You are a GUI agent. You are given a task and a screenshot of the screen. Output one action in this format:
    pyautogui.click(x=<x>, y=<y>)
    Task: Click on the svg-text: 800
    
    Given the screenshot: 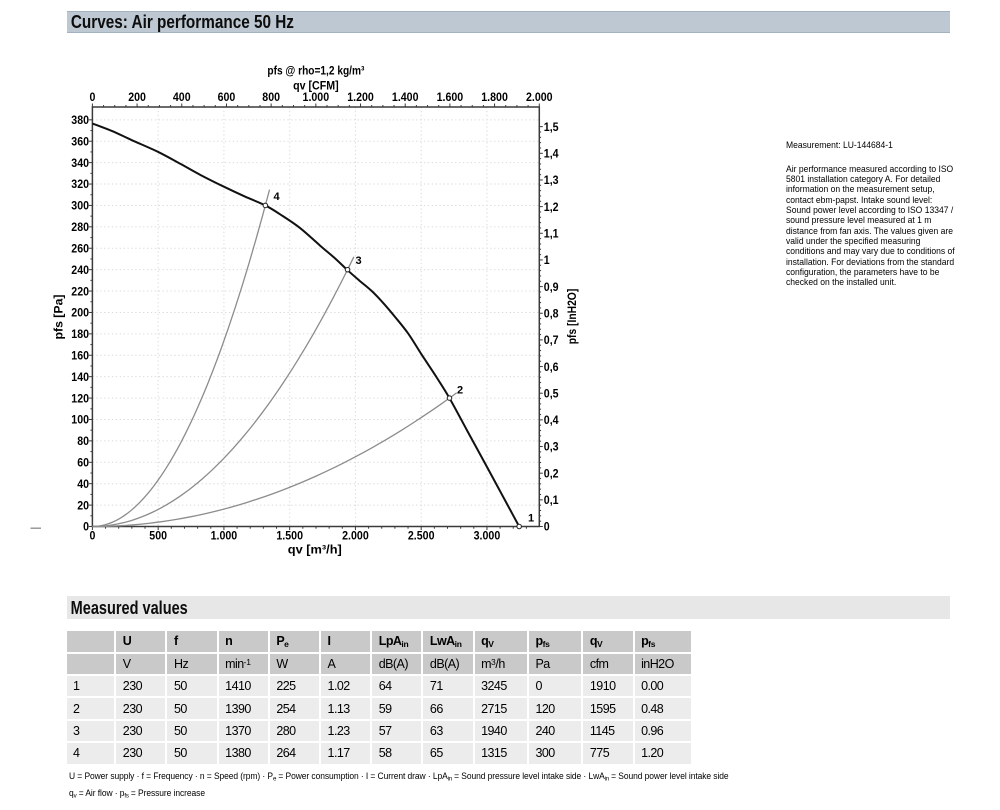 What is the action you would take?
    pyautogui.click(x=271, y=97)
    